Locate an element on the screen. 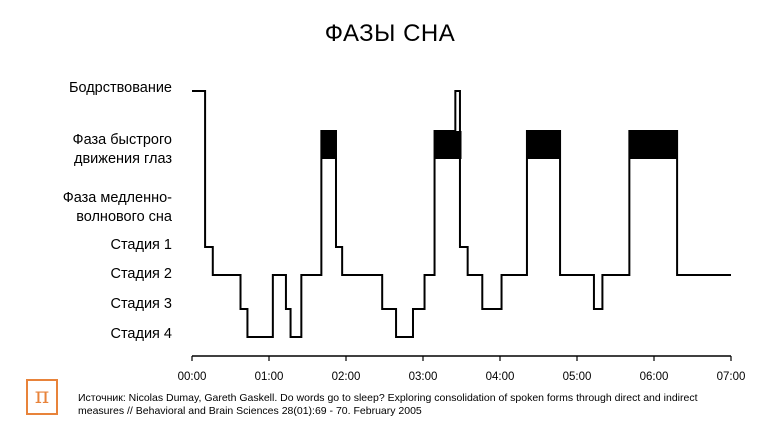  y-label-s4: Стадия 4 is located at coordinates (141, 334).